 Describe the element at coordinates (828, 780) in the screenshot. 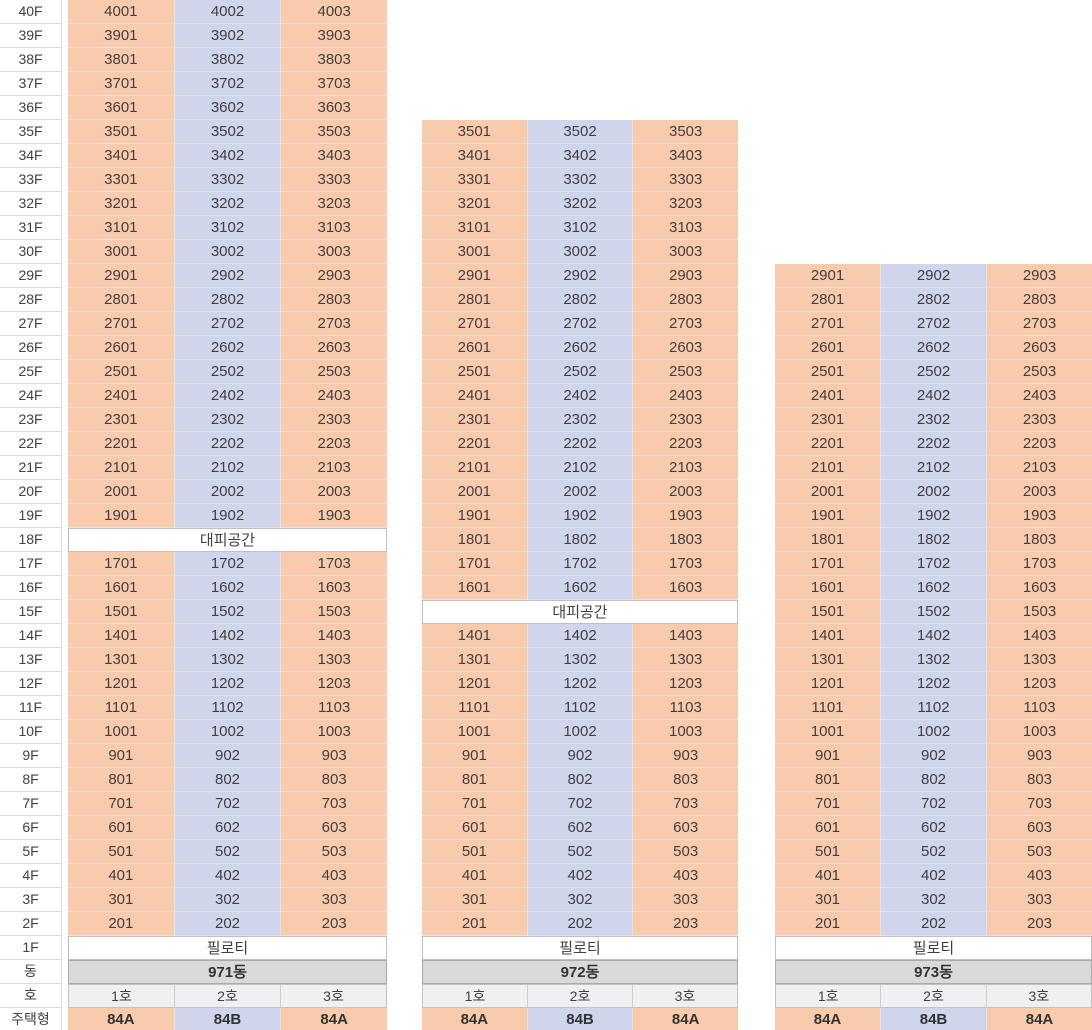

I see `unit-cell: 801` at that location.